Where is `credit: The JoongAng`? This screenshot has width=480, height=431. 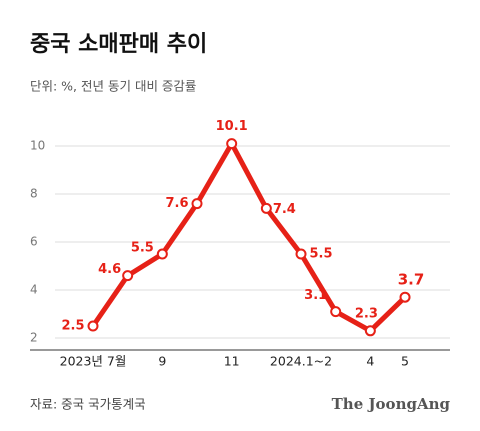 credit: The JoongAng is located at coordinates (391, 404).